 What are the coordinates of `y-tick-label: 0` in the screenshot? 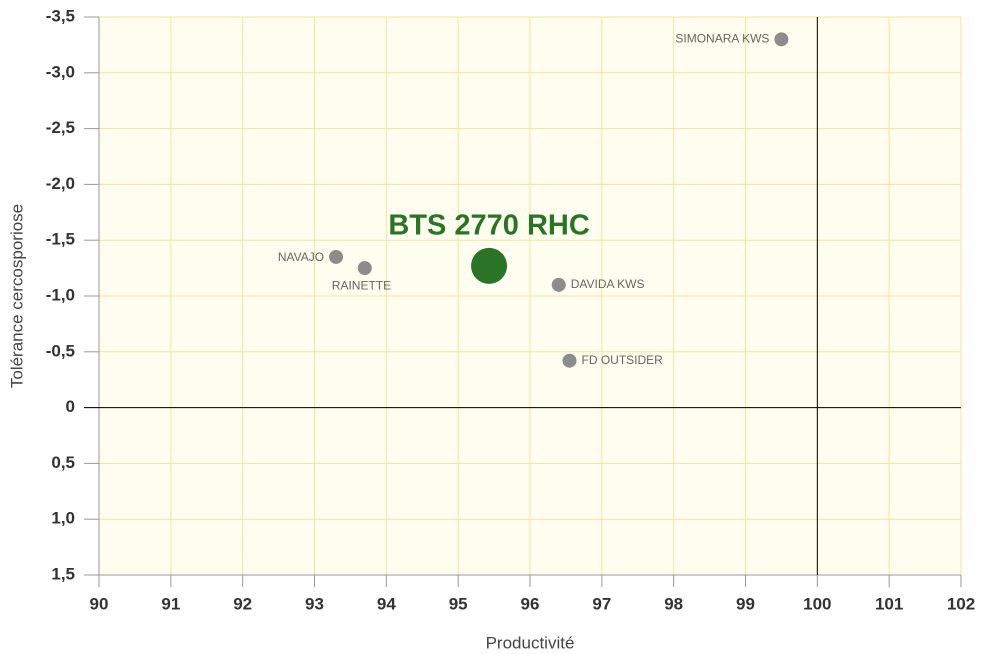 It's located at (70, 406).